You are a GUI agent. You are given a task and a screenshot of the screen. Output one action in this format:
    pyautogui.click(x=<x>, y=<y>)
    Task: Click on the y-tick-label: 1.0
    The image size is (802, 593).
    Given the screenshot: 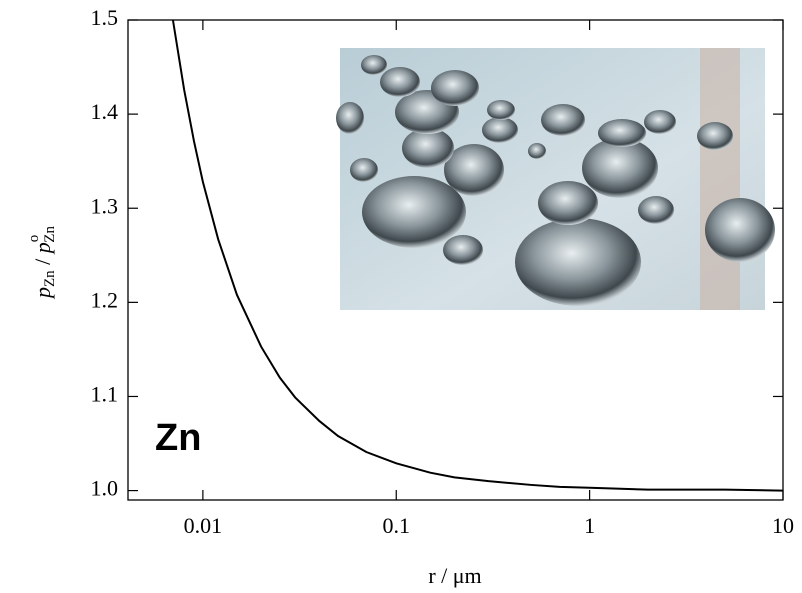 What is the action you would take?
    pyautogui.click(x=105, y=488)
    